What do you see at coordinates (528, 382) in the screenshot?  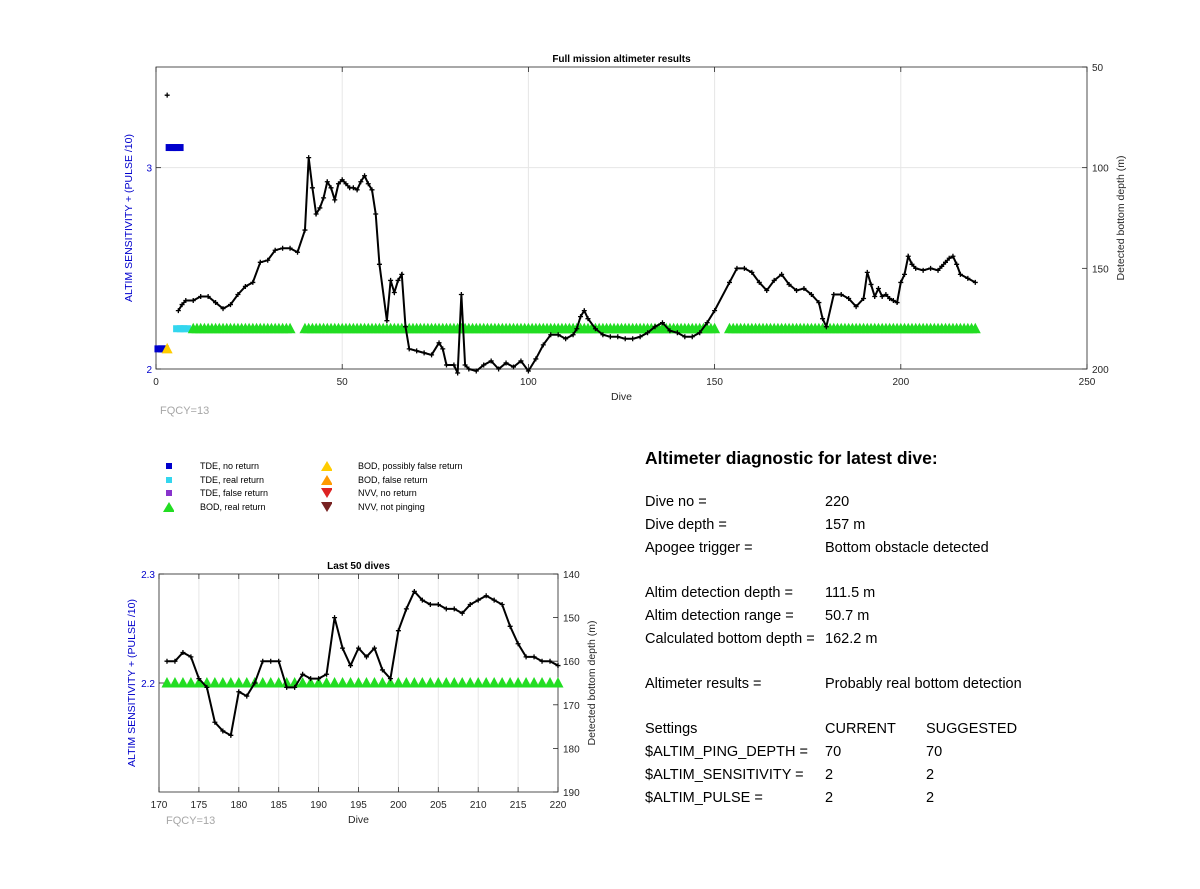 I see `x-tick-label: 100` at bounding box center [528, 382].